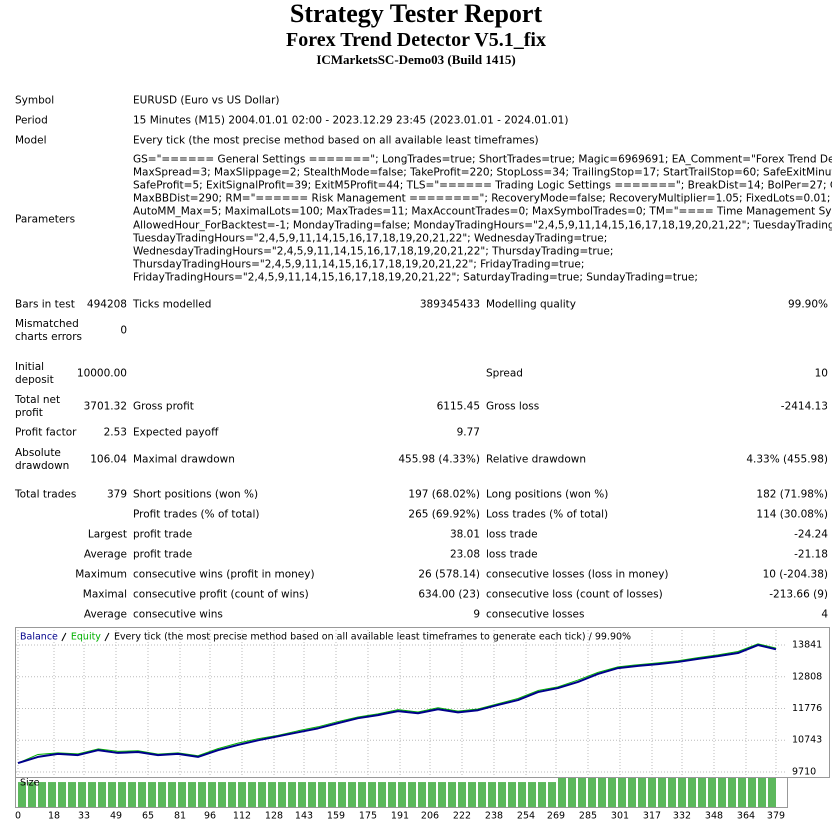 The width and height of the screenshot is (832, 826). Describe the element at coordinates (106, 304) in the screenshot. I see `stat-value: 494208` at that location.